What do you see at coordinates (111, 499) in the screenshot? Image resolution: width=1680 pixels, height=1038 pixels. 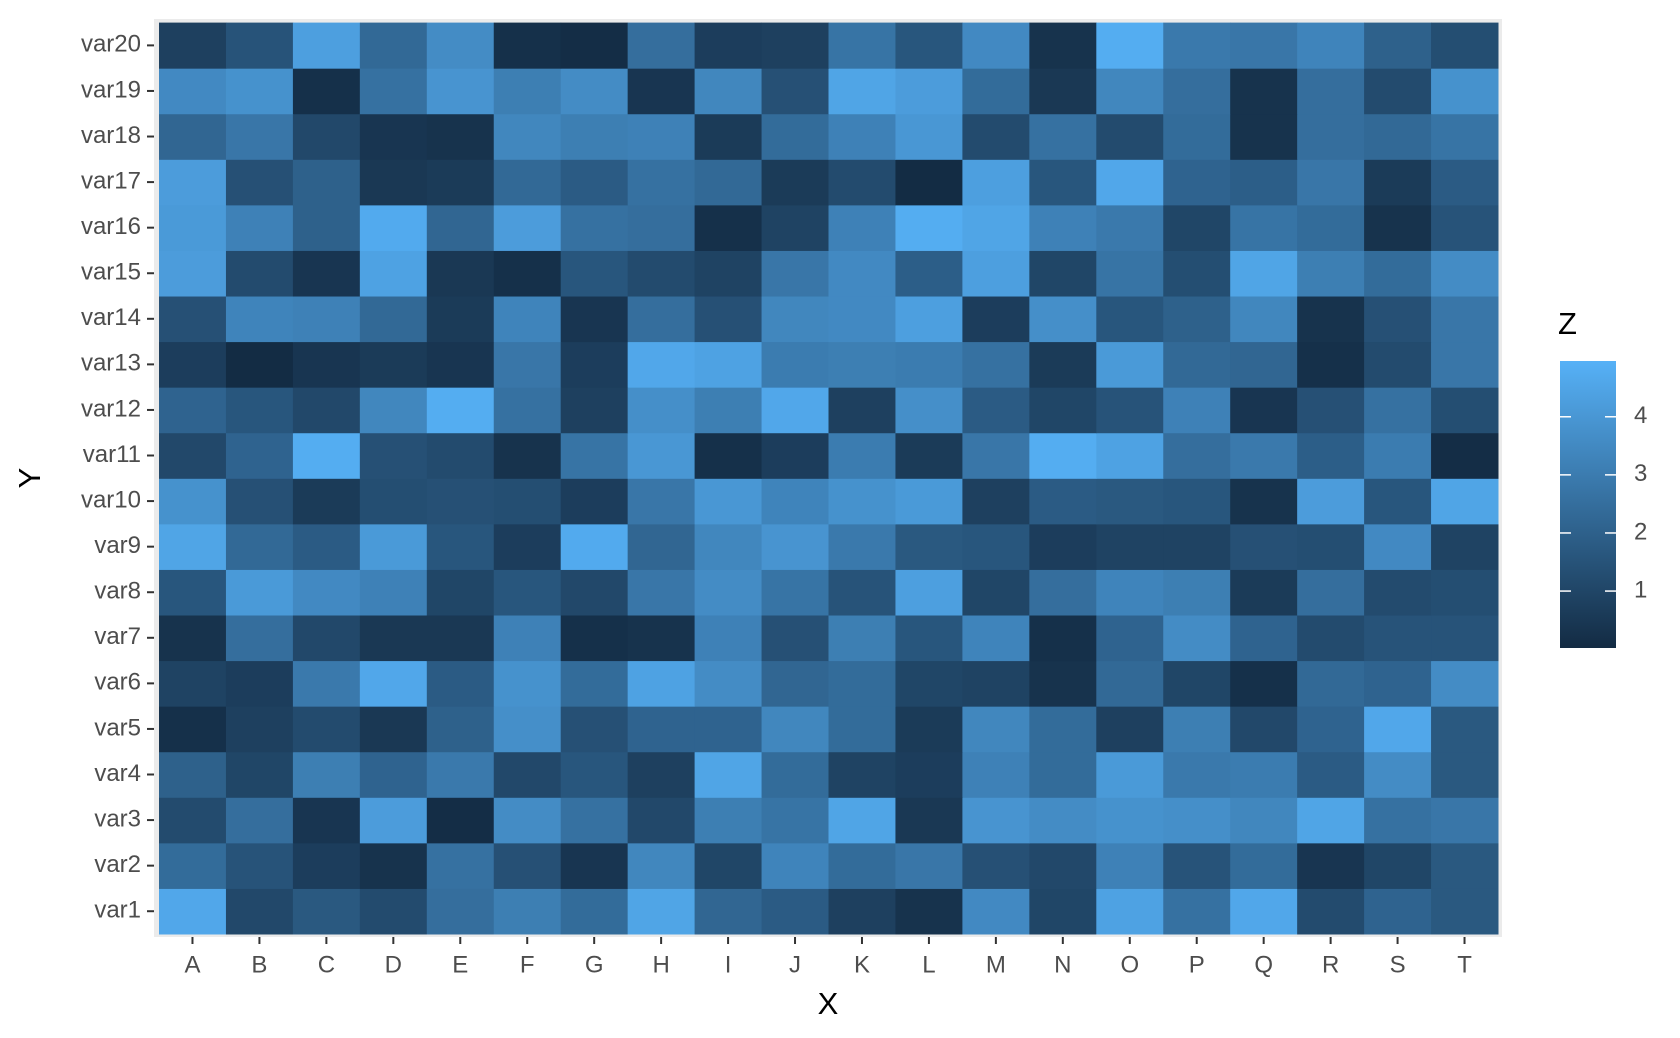 I see `y-tick-label: var10` at bounding box center [111, 499].